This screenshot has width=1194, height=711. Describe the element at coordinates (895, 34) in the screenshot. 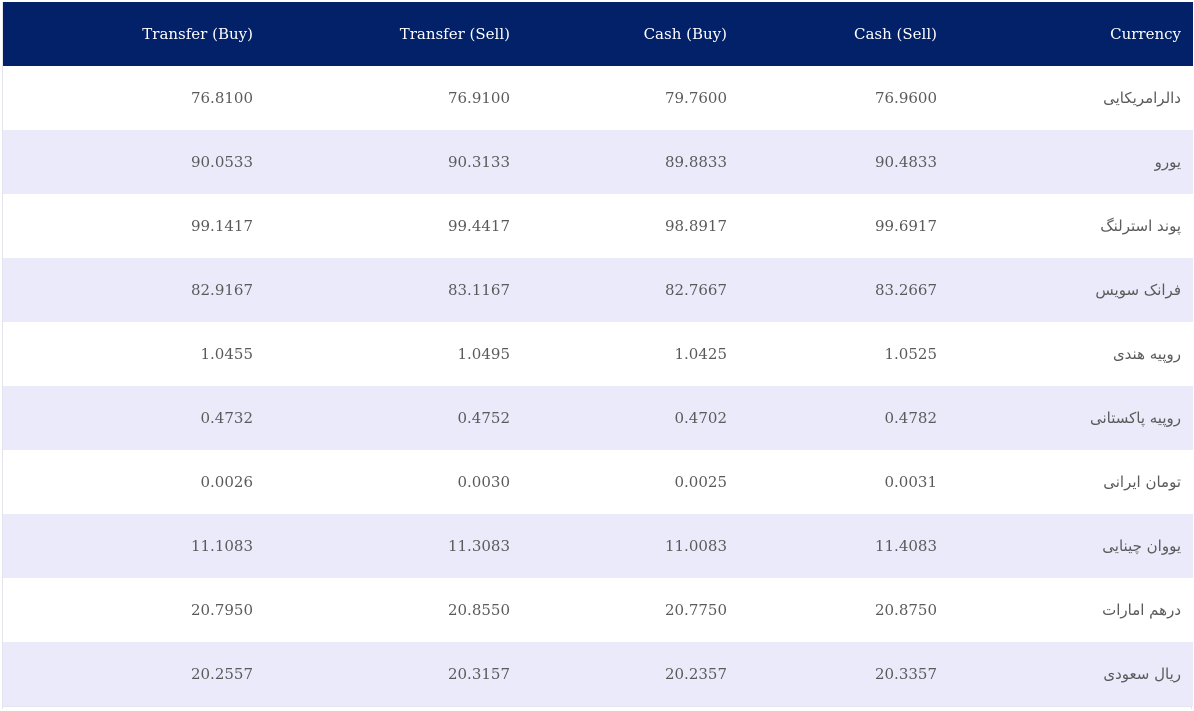

I see `header-cash-sell: Cash (Sell)` at that location.